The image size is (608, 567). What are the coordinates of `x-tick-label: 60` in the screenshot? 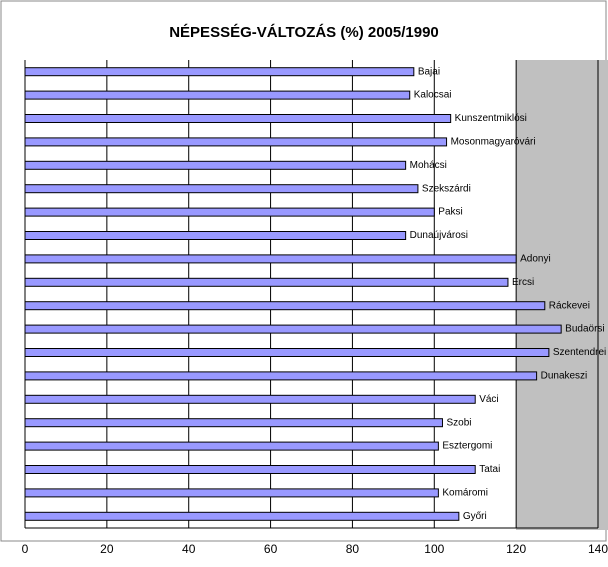 It's located at (271, 549).